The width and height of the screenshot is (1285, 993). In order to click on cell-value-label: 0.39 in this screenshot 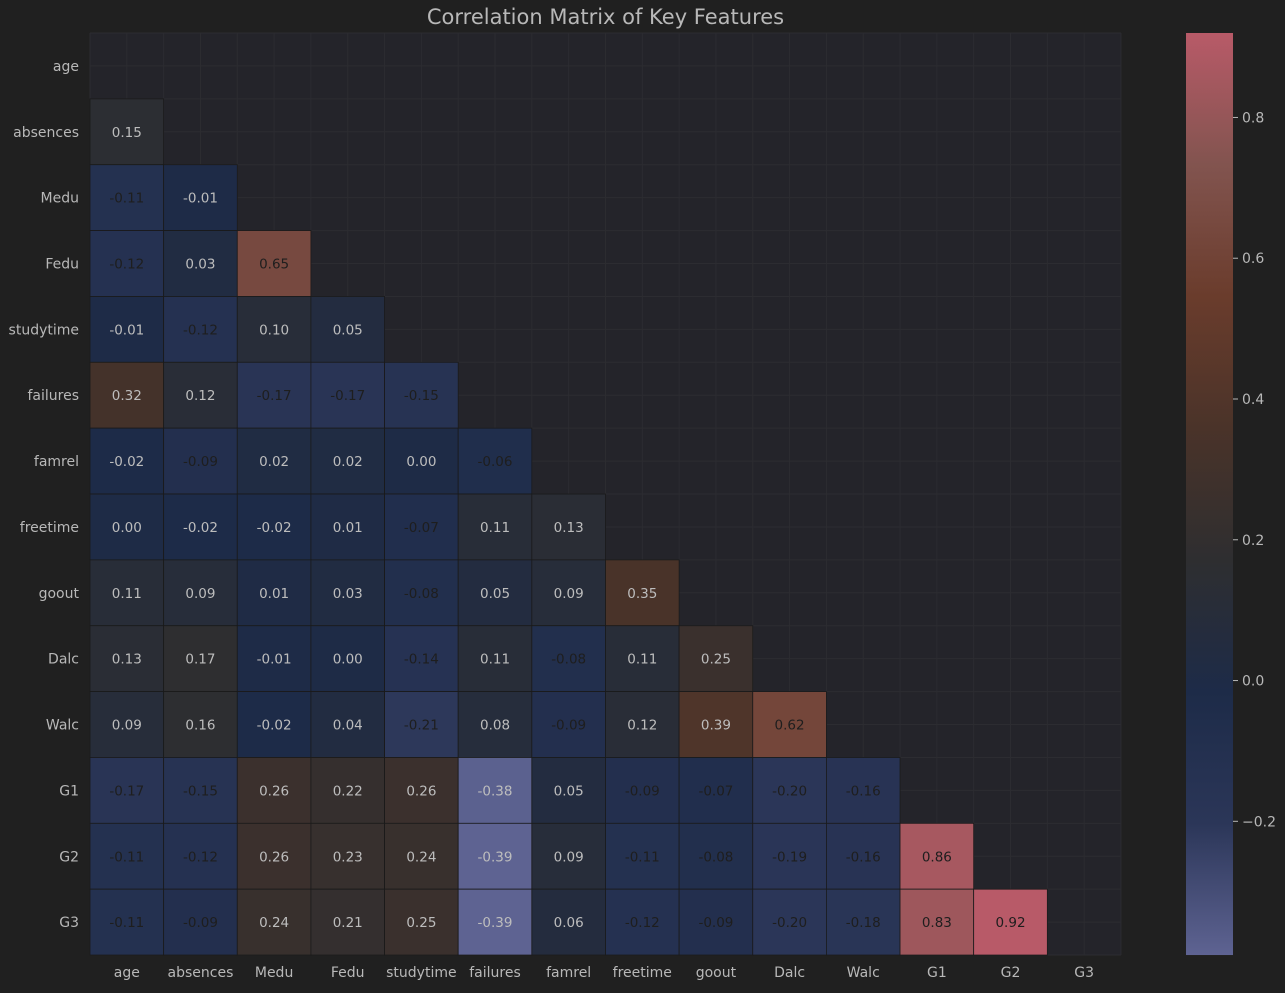, I will do `click(716, 726)`.